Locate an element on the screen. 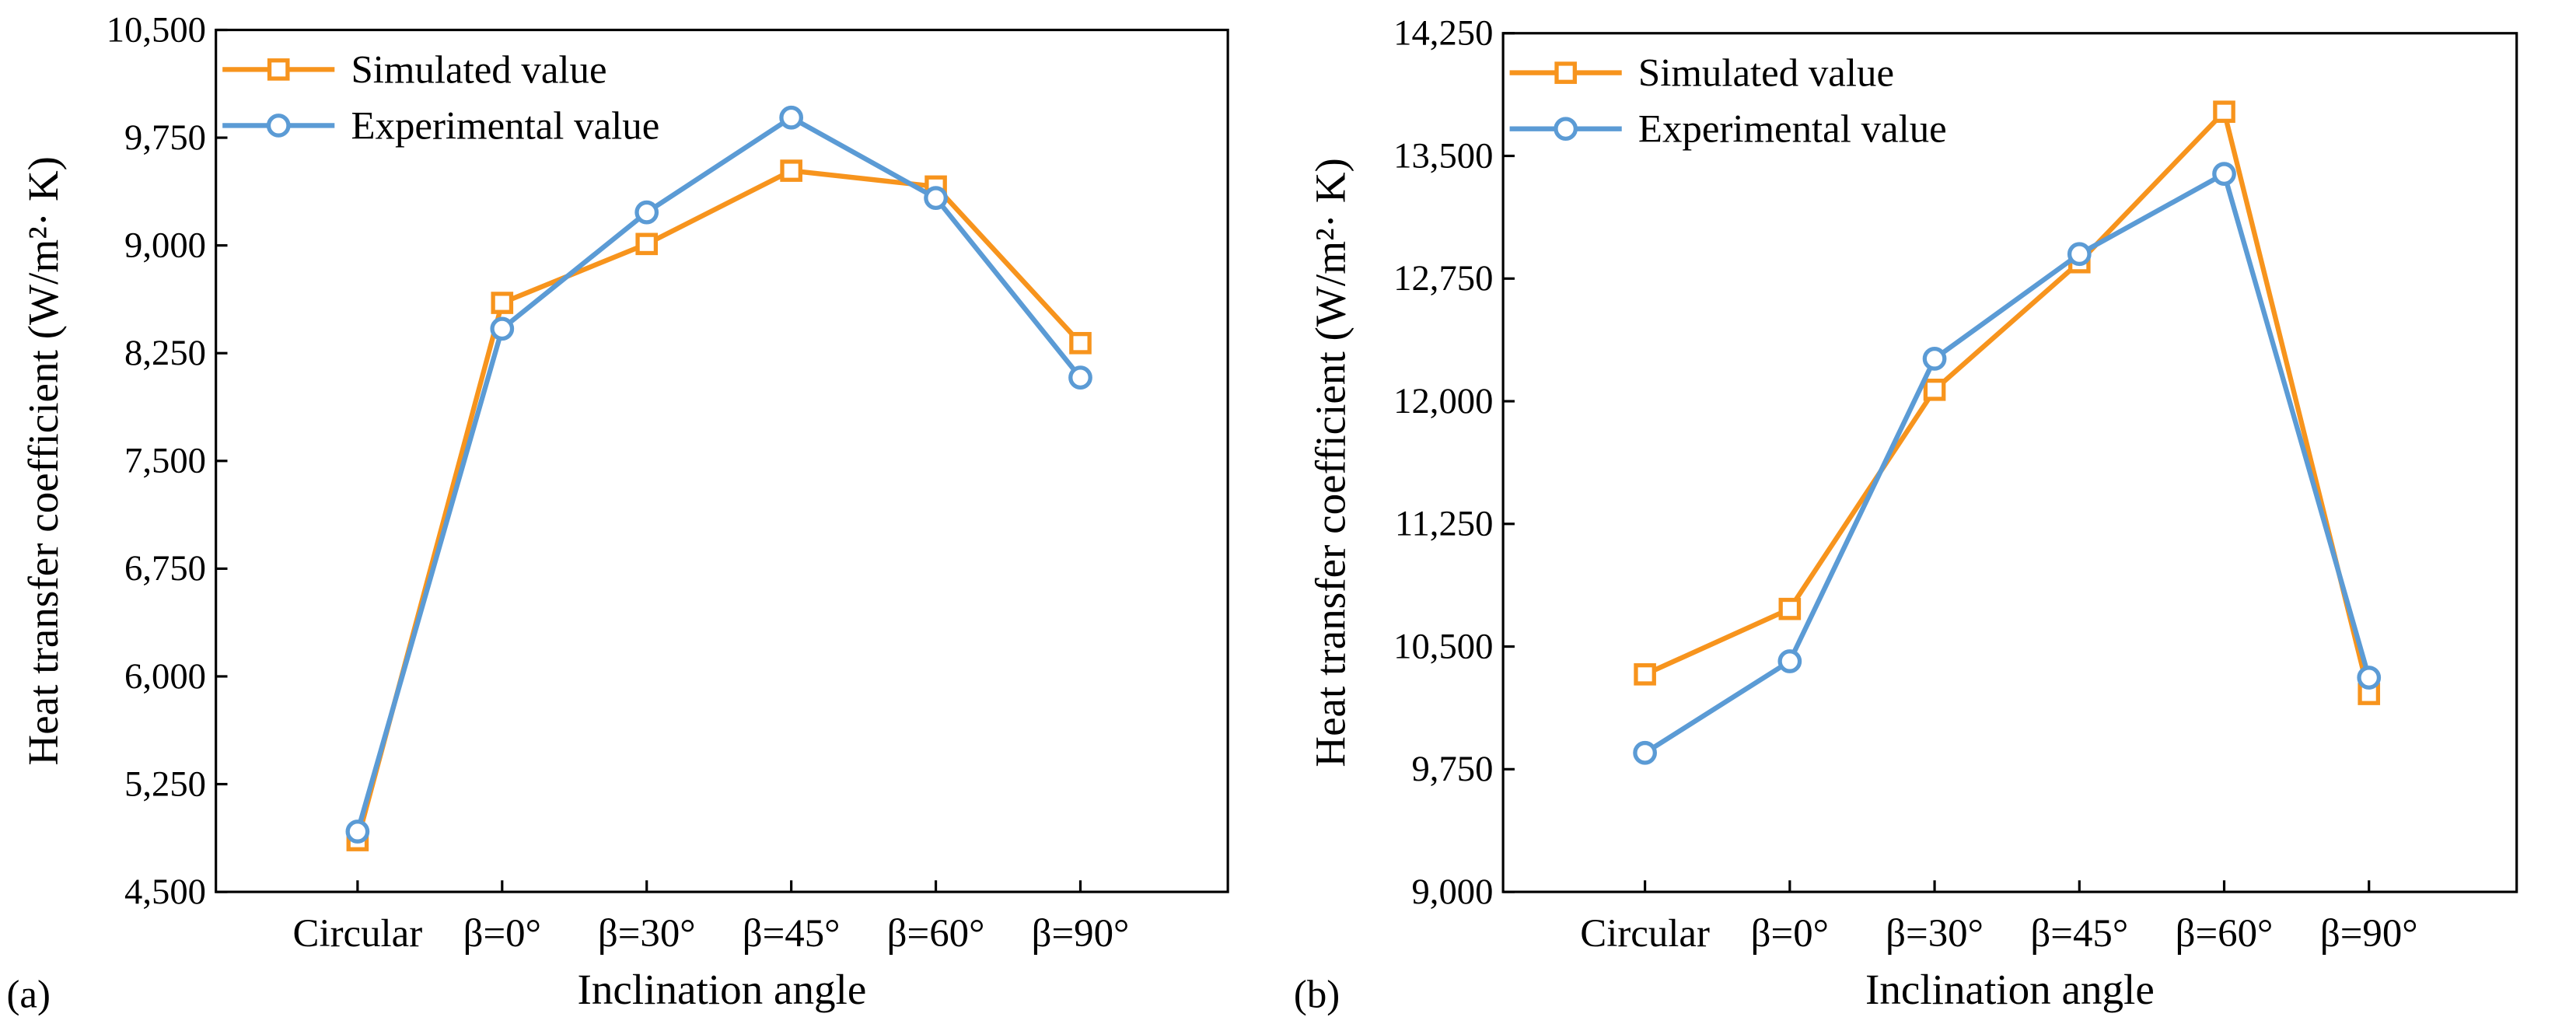 The image size is (2576, 1024). y-tick-label: 12,000 is located at coordinates (1443, 401).